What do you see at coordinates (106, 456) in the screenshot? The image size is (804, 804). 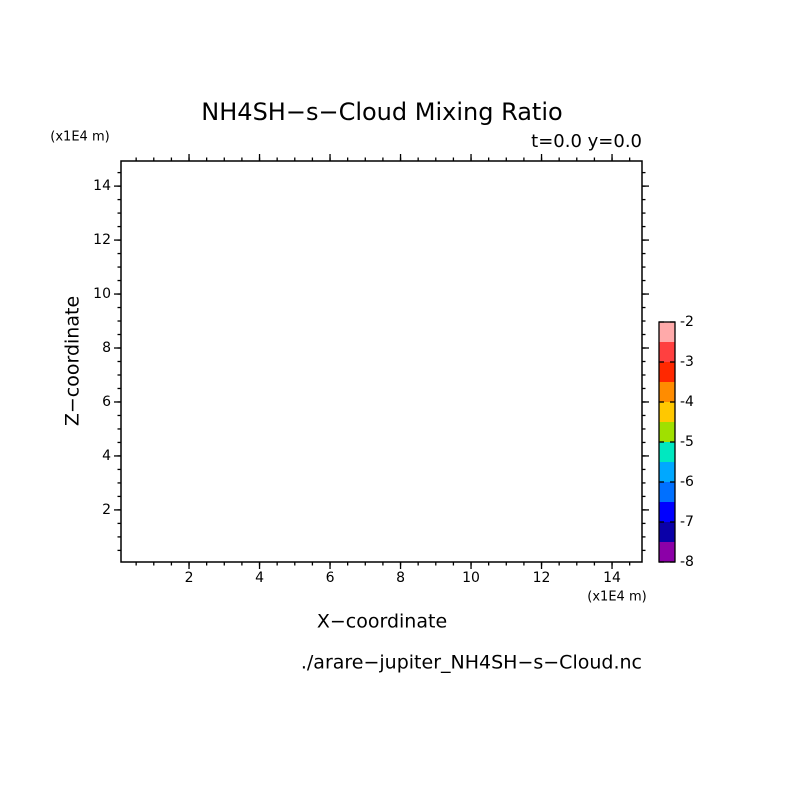 I see `y-tick-label: 4` at bounding box center [106, 456].